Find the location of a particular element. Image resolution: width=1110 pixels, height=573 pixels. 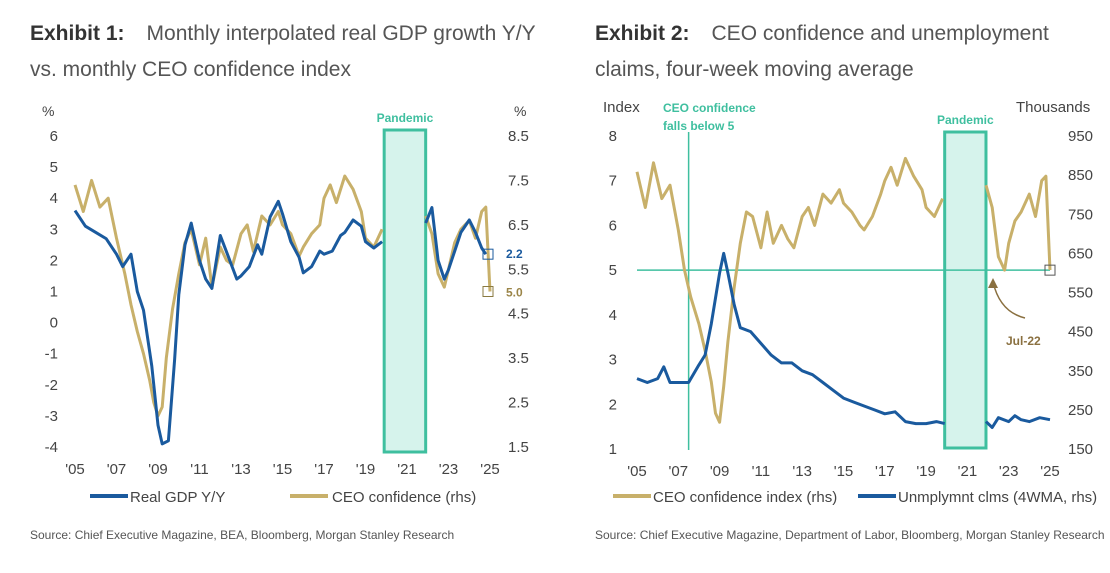

right-tick-label: 2.5 is located at coordinates (518, 403).